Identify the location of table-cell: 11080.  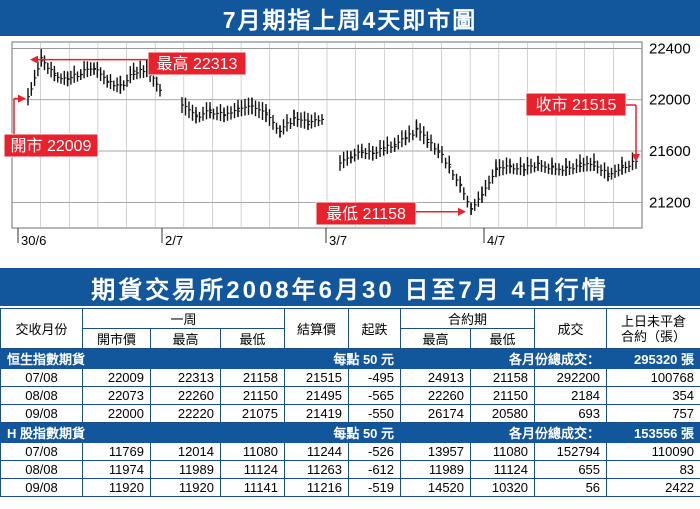
(503, 451).